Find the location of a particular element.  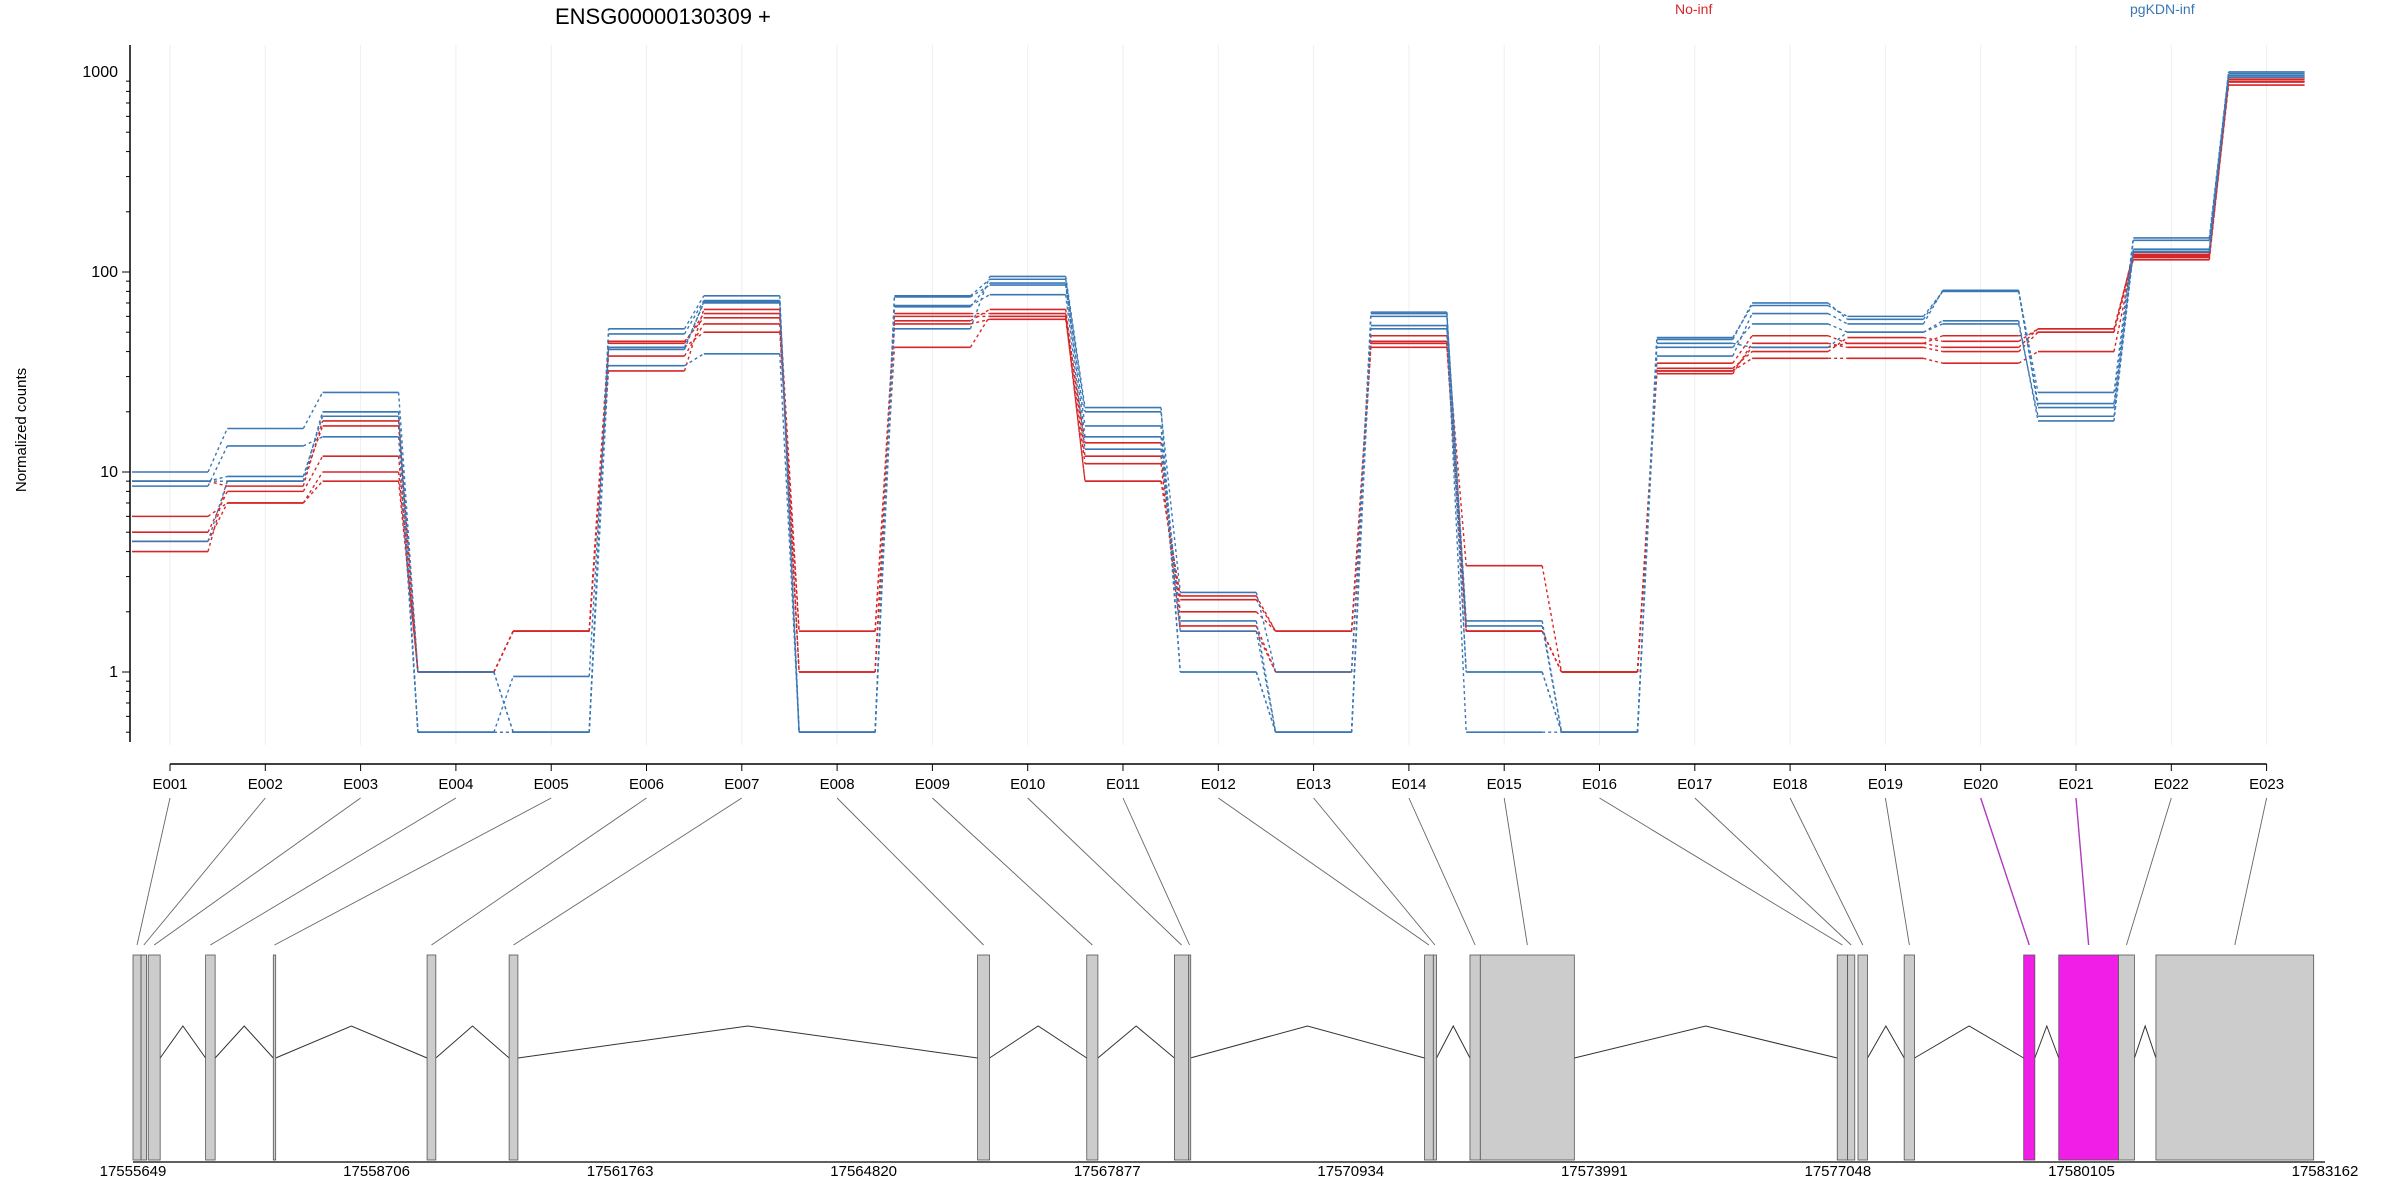

genome-coordinate-label: 17577048 is located at coordinates (1838, 1171).